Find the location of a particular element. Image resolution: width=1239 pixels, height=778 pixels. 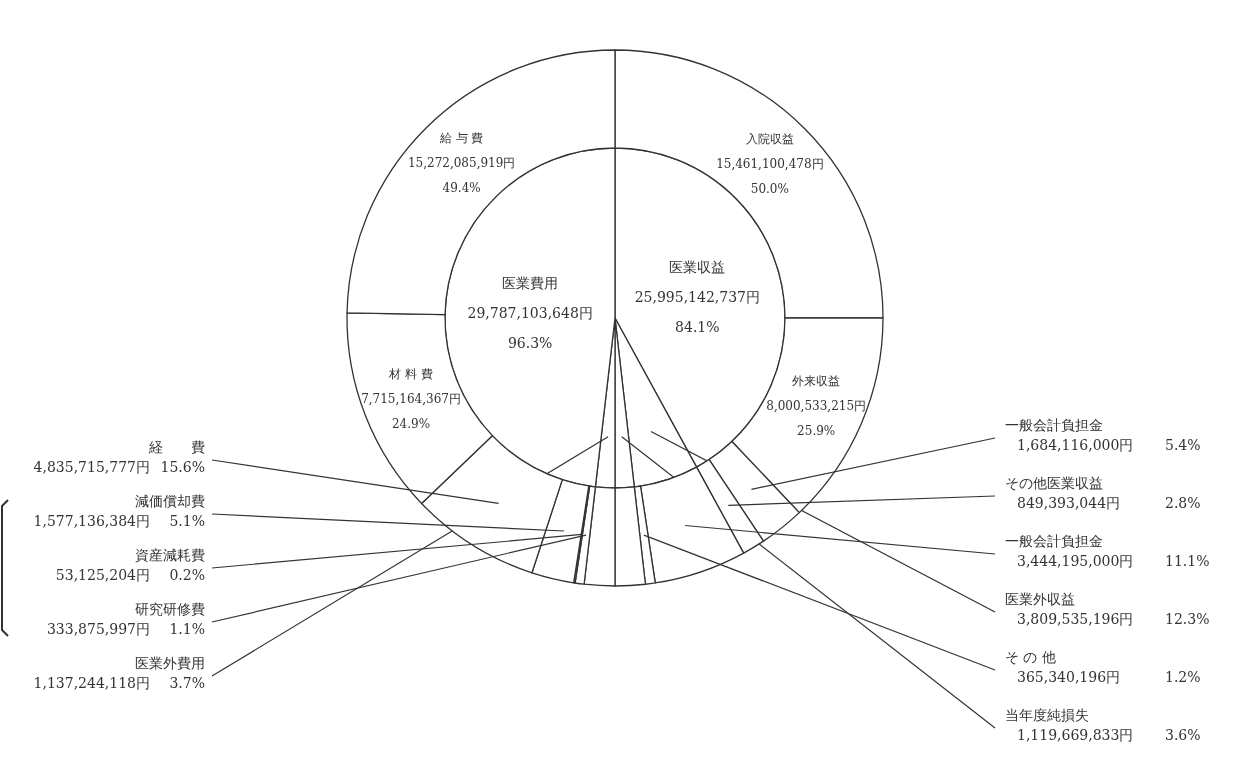

text: 53,125,204円 0.2% is located at coordinates (130, 575).